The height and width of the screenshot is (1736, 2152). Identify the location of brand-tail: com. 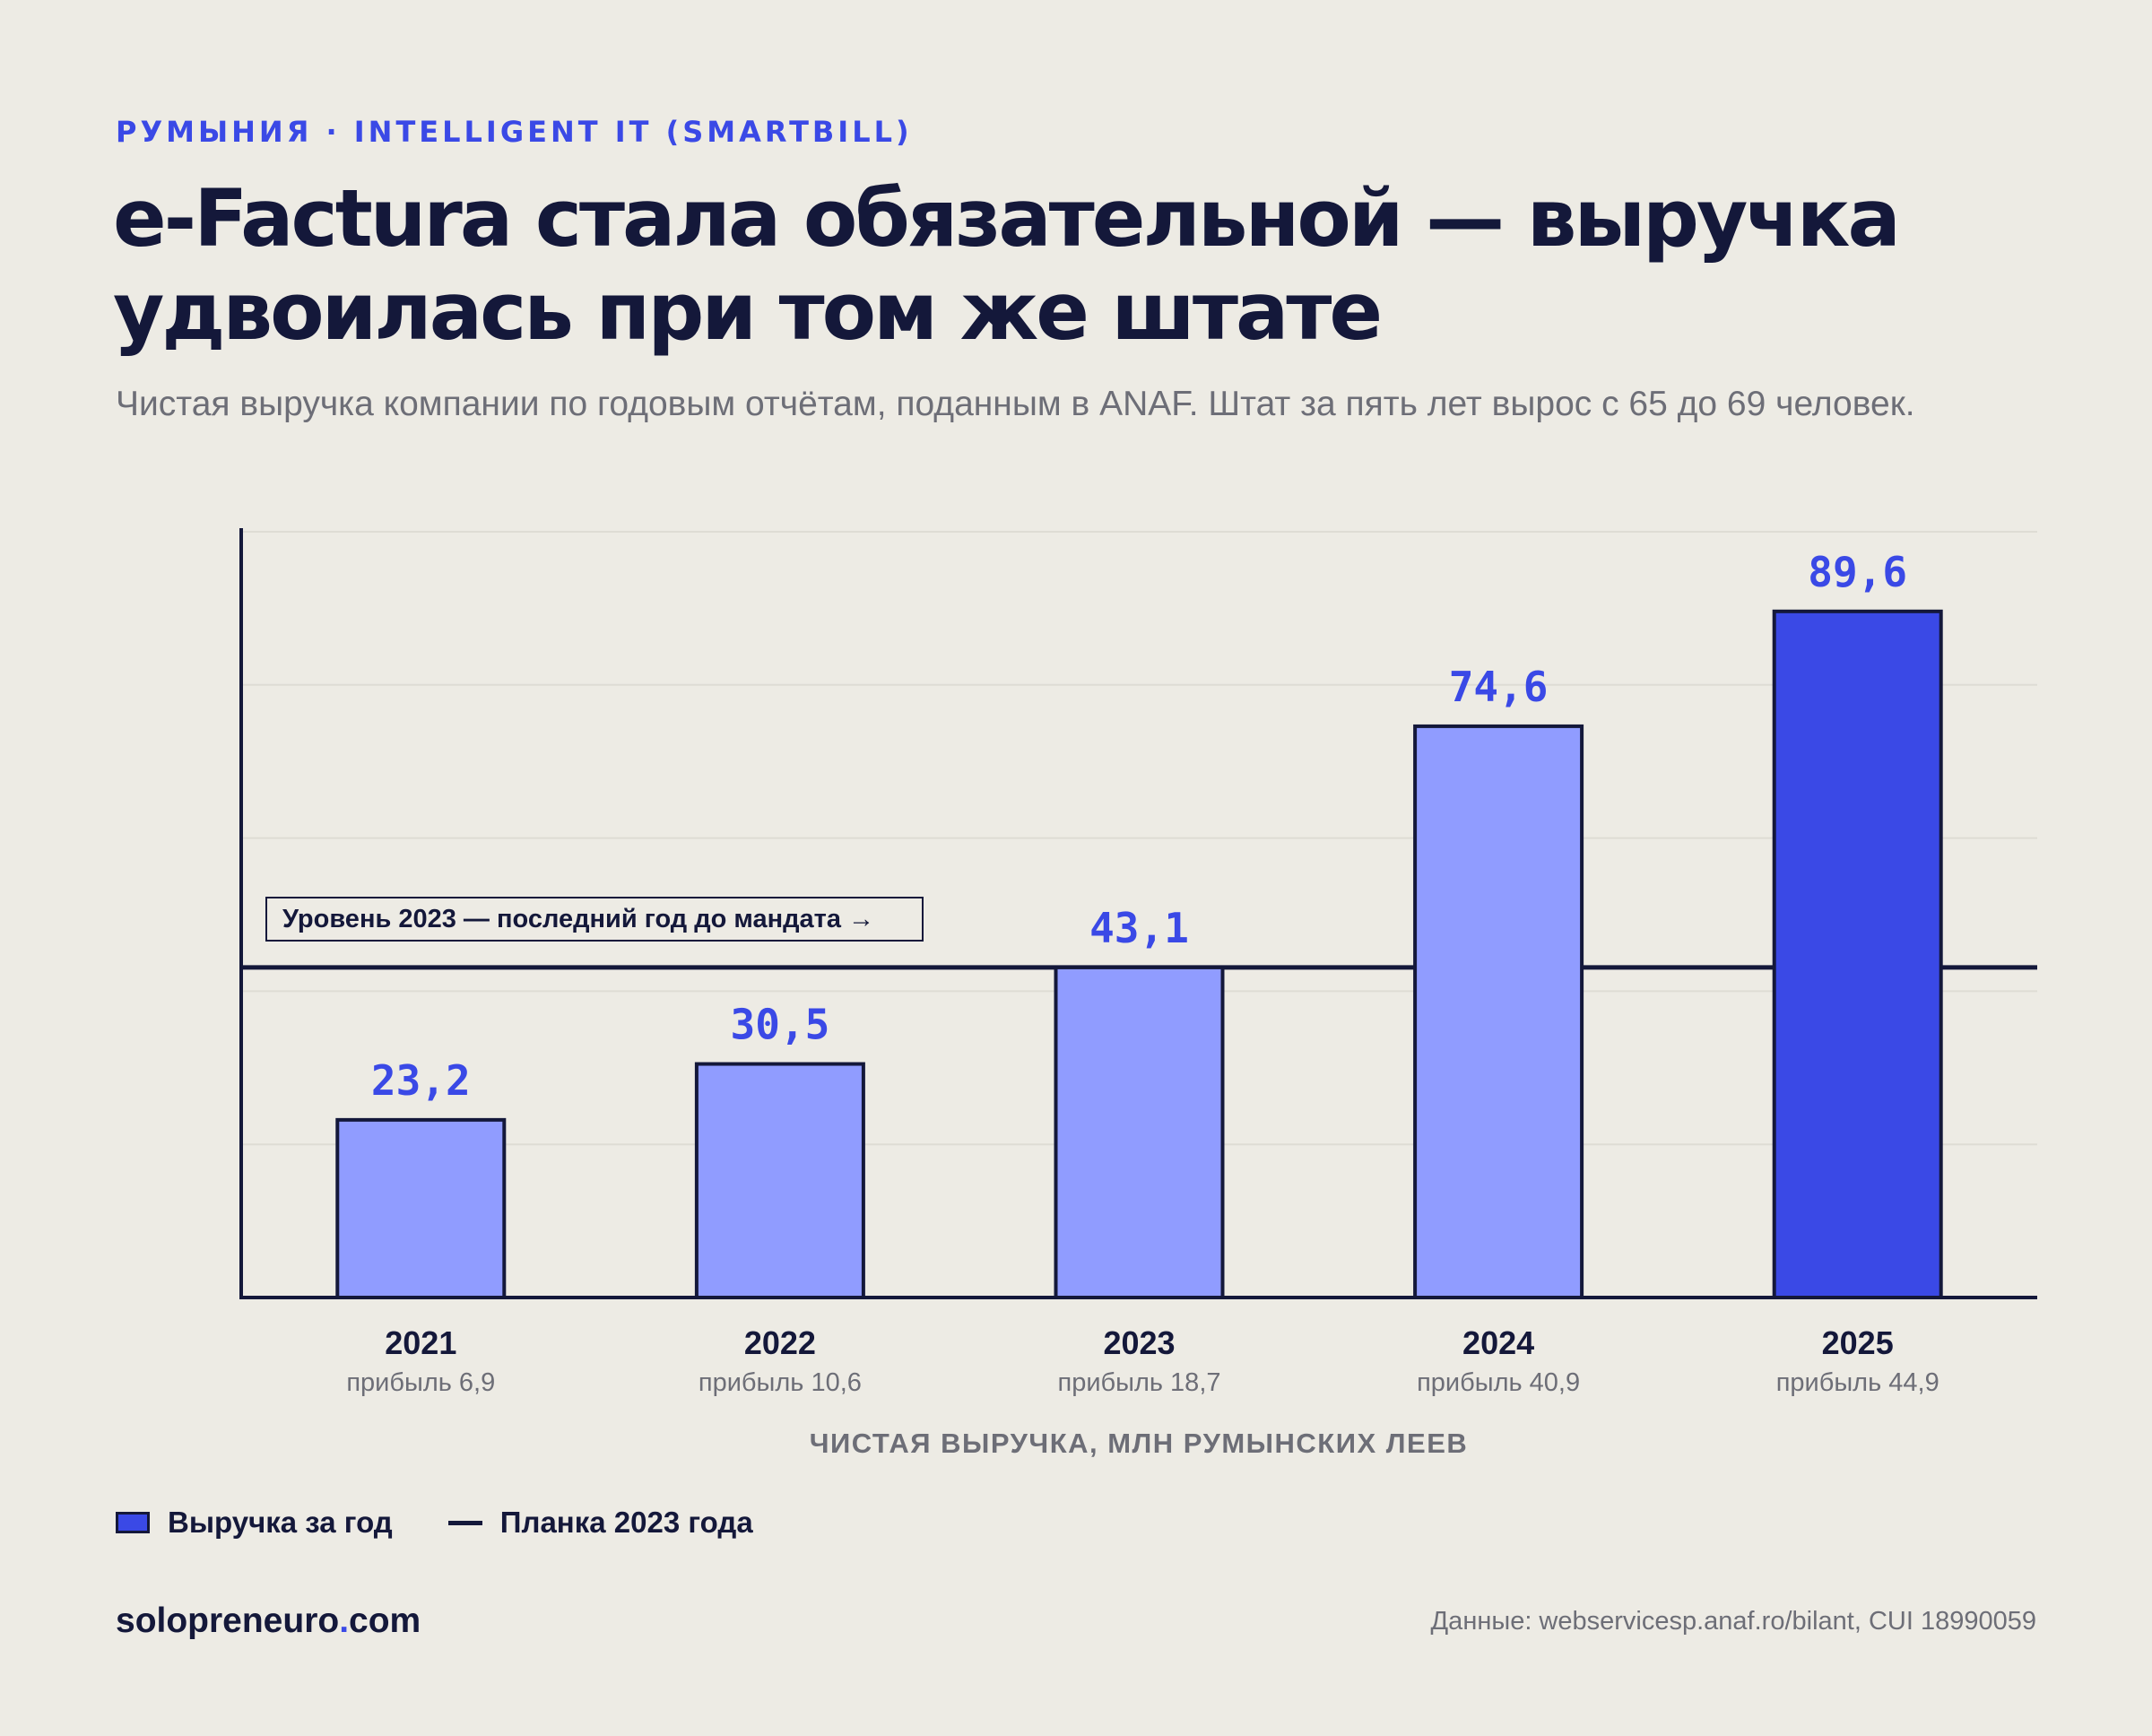
(385, 1620).